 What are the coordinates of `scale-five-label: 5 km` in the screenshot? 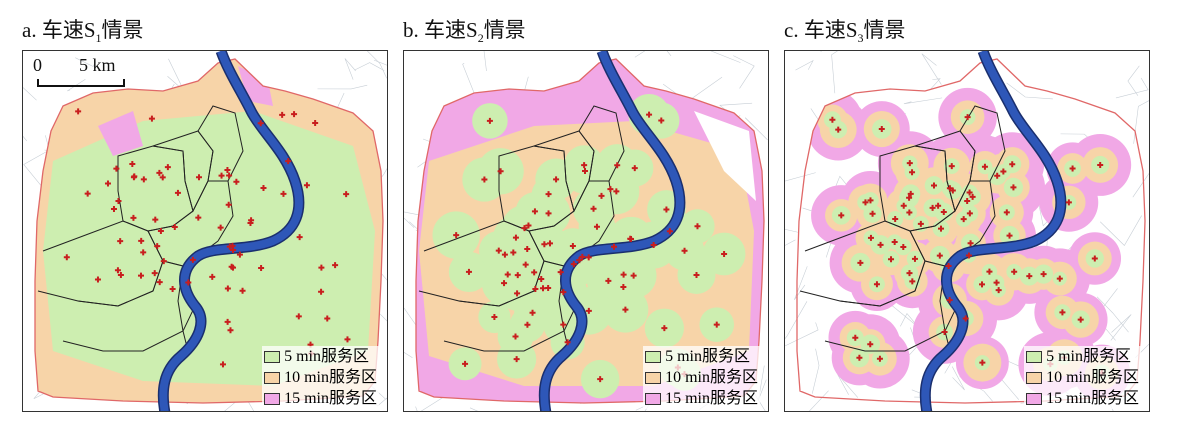 It's located at (97, 65).